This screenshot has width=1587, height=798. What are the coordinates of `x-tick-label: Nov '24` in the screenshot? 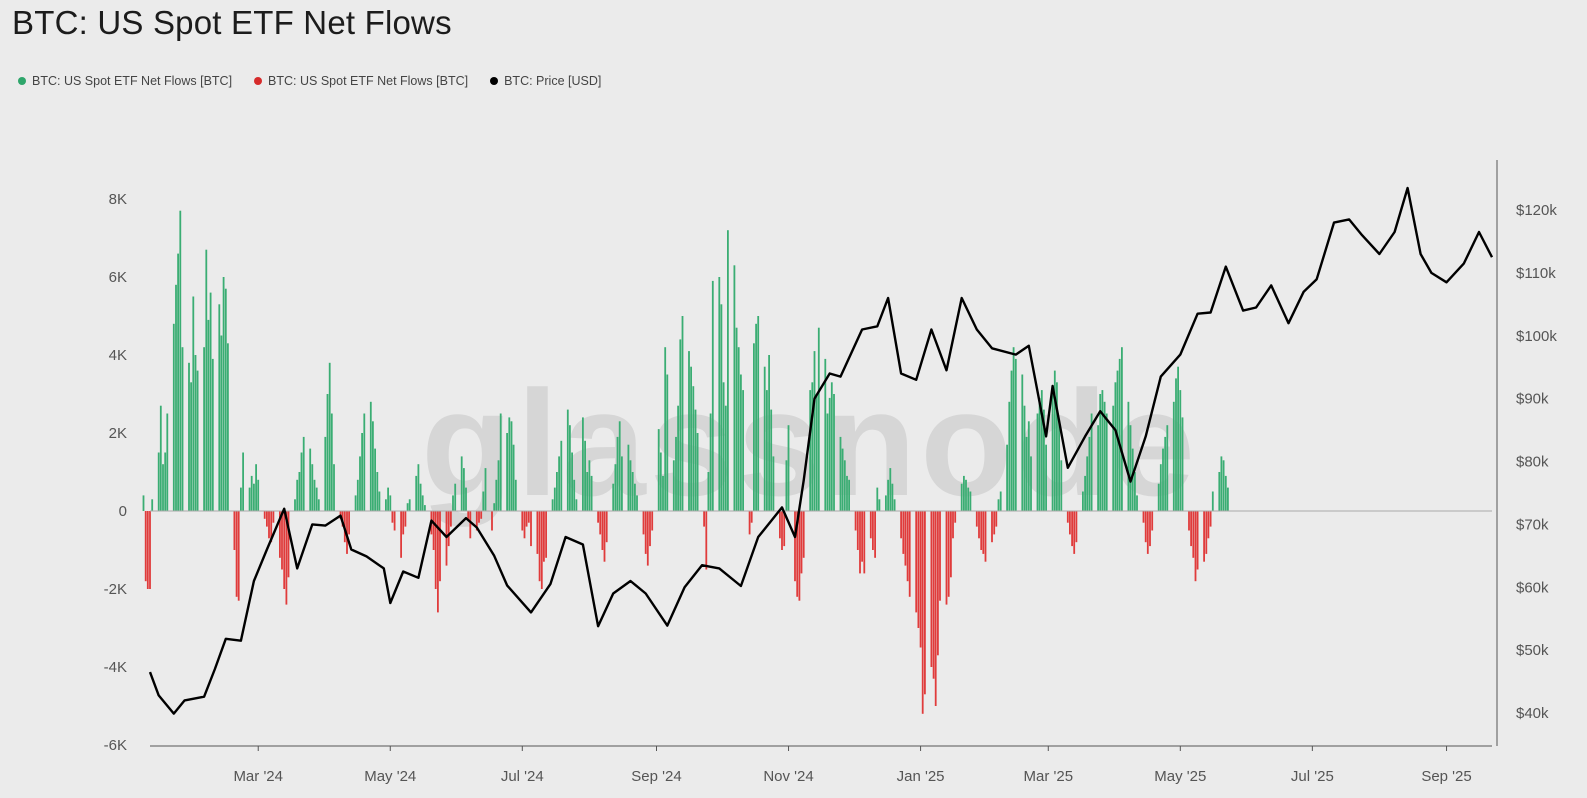 It's located at (788, 776).